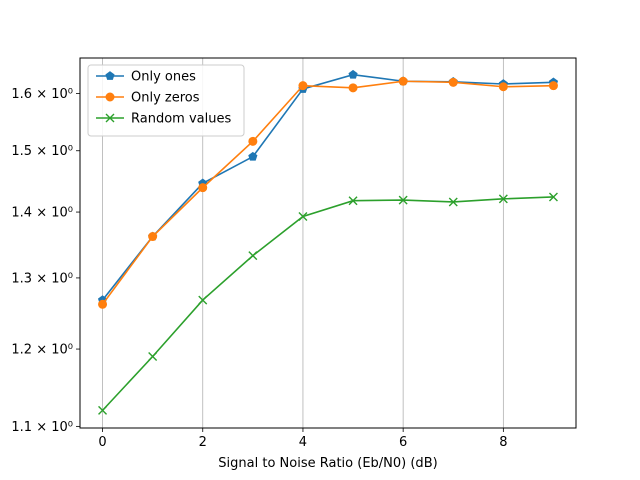  I want to click on legend-label: Only ones, so click(163, 77).